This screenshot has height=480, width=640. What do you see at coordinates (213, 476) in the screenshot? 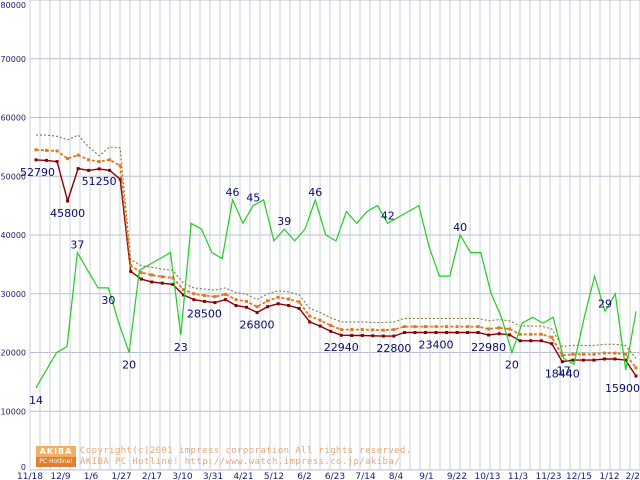
I see `x-tick-label: 3/31` at bounding box center [213, 476].